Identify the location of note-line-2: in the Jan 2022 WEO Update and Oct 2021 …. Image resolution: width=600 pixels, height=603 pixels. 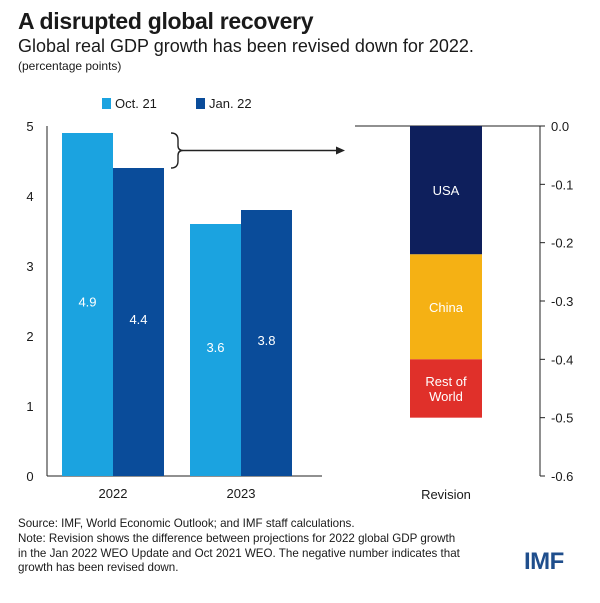
(239, 553).